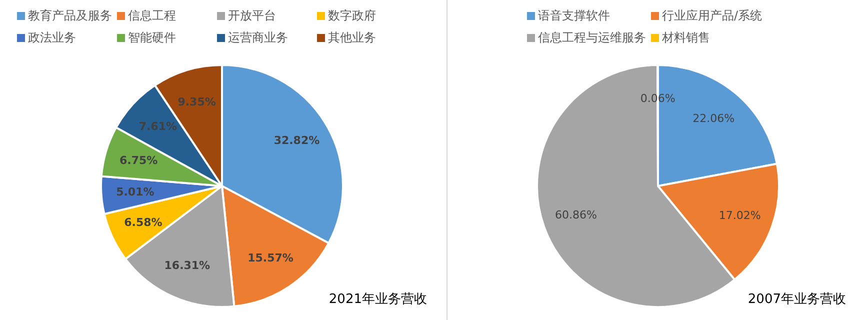 Image resolution: width=866 pixels, height=320 pixels. What do you see at coordinates (187, 265) in the screenshot?
I see `data-label: 16.31%` at bounding box center [187, 265].